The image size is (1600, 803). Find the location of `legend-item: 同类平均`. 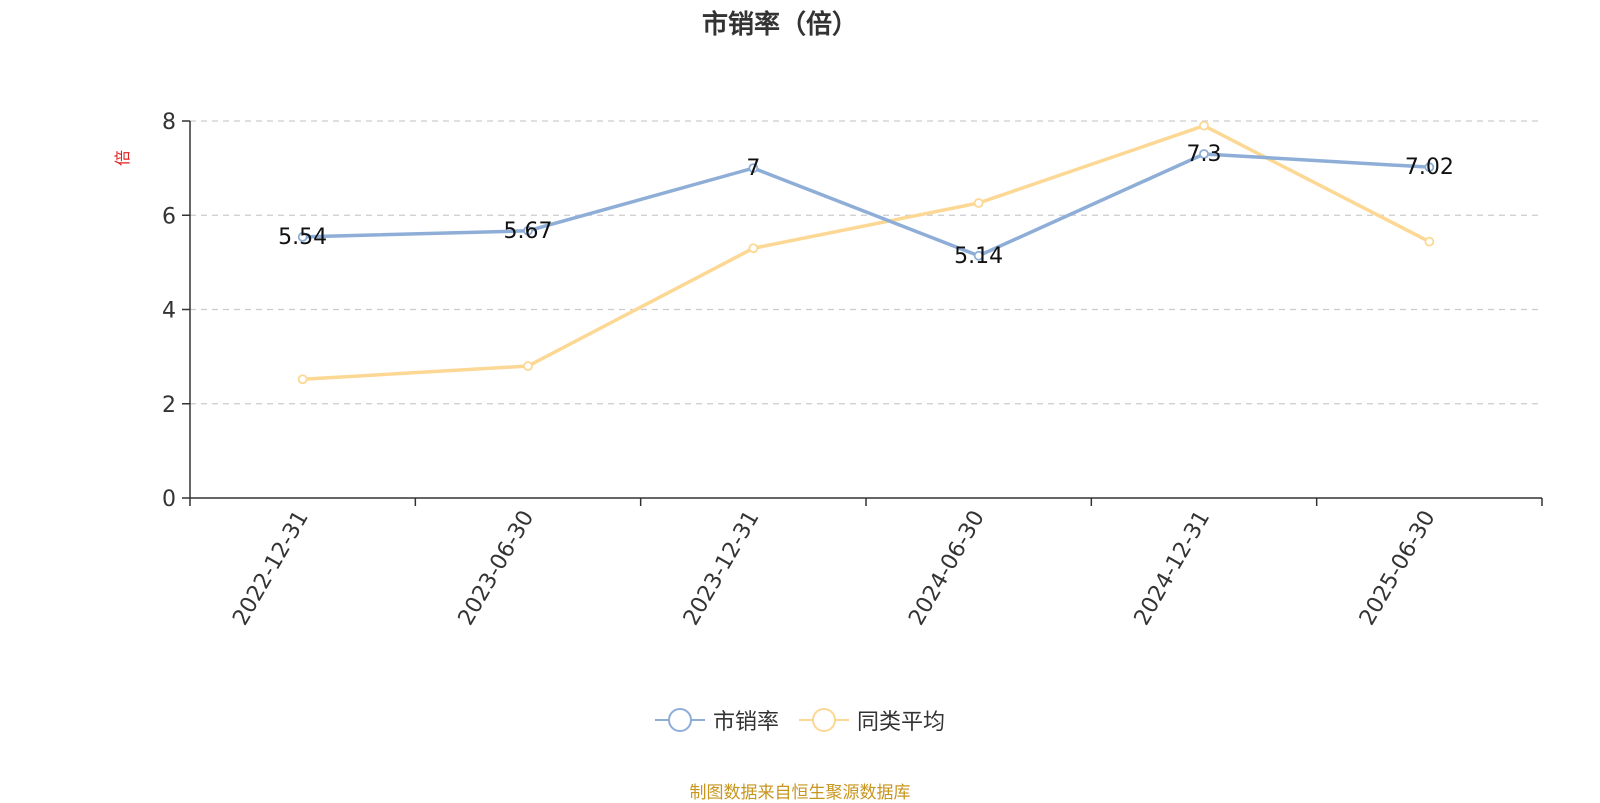

legend-item: 同类平均 is located at coordinates (872, 720).